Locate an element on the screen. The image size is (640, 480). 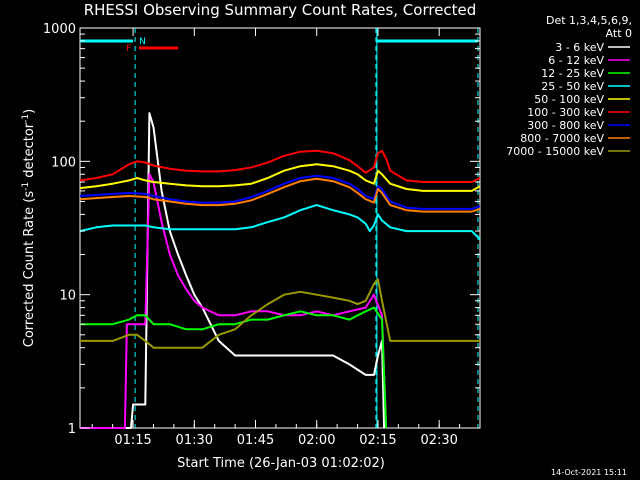
y-axis-label-part3: ) is located at coordinates (29, 111).